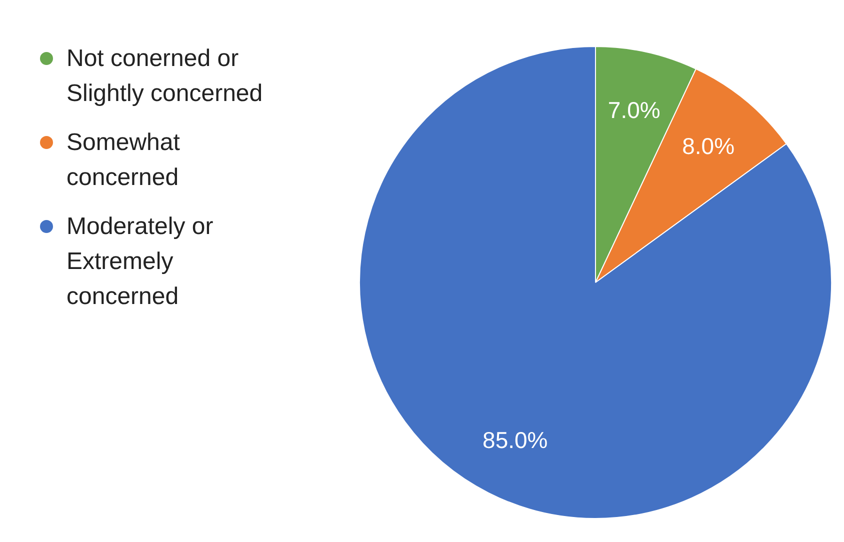  Describe the element at coordinates (123, 160) in the screenshot. I see `legend-label: Somewhat concerned` at that location.